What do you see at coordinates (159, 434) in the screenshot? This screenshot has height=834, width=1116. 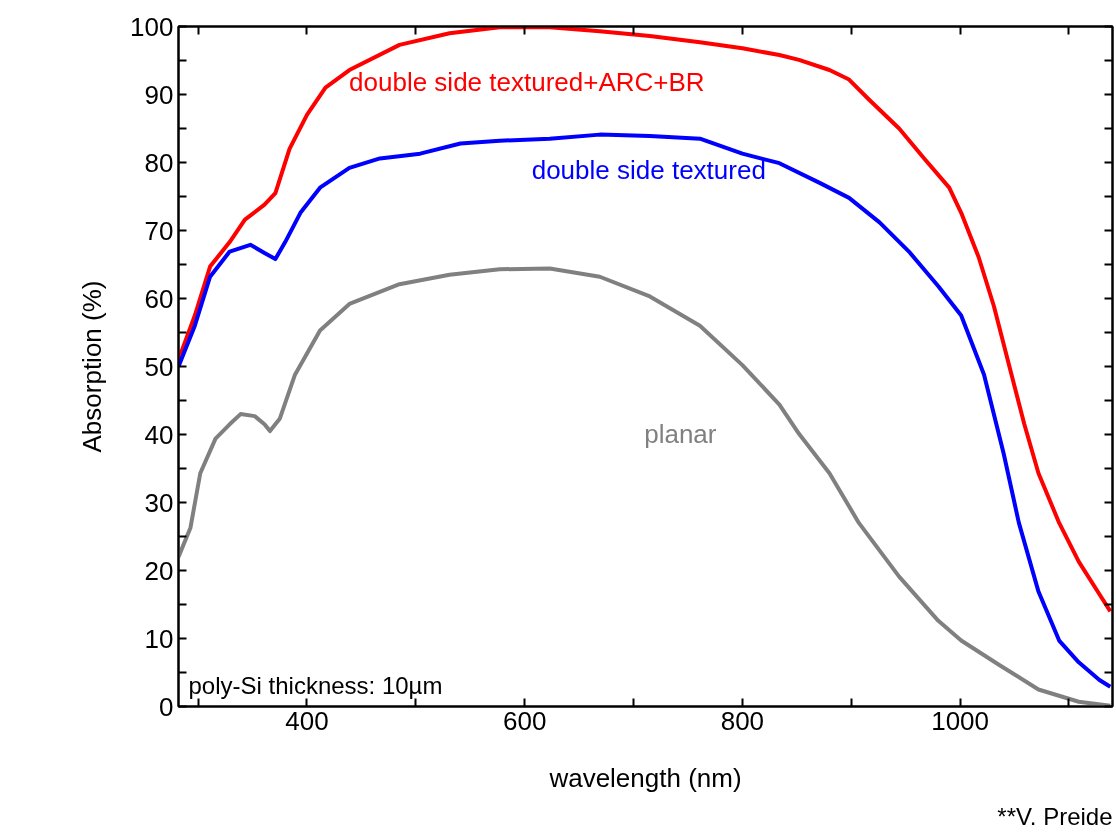 I see `y-tick-label: 40` at bounding box center [159, 434].